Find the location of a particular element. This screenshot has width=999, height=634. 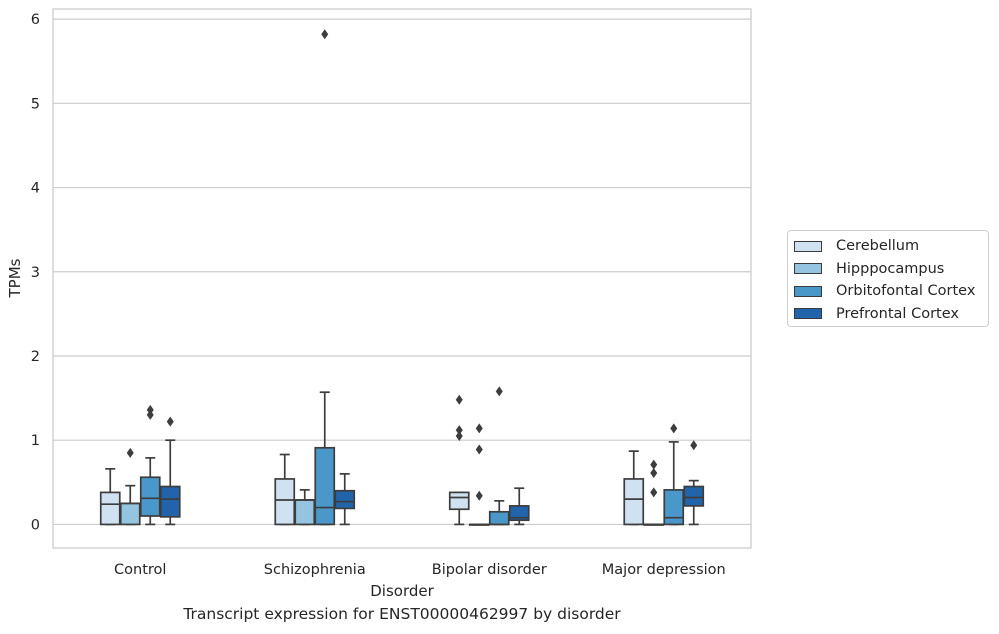

legend-label: Cerebellum is located at coordinates (878, 246).